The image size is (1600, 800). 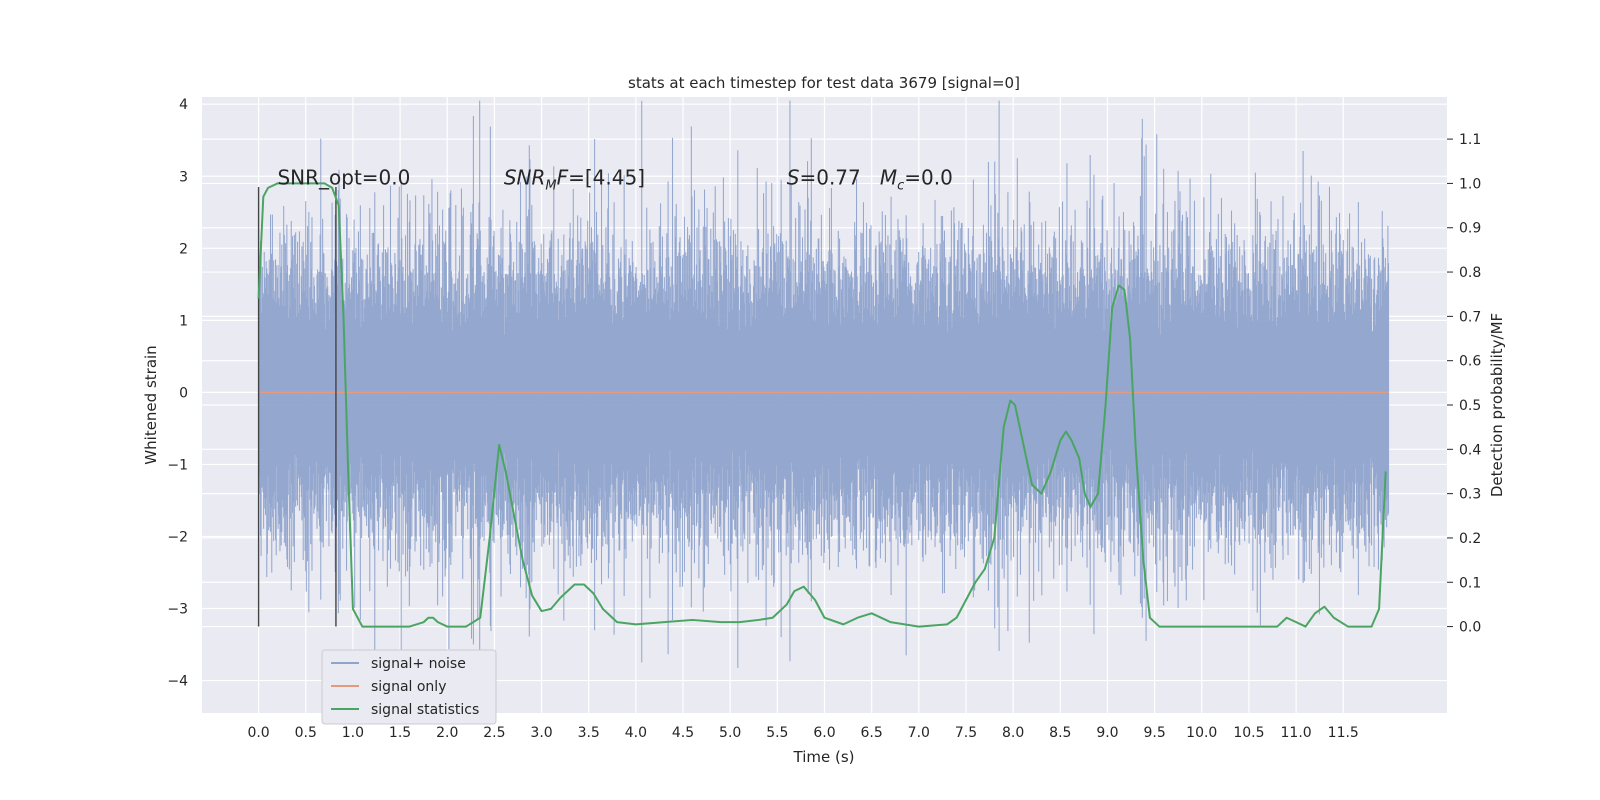 I want to click on x-tick-label: 0.0, so click(x=258, y=733).